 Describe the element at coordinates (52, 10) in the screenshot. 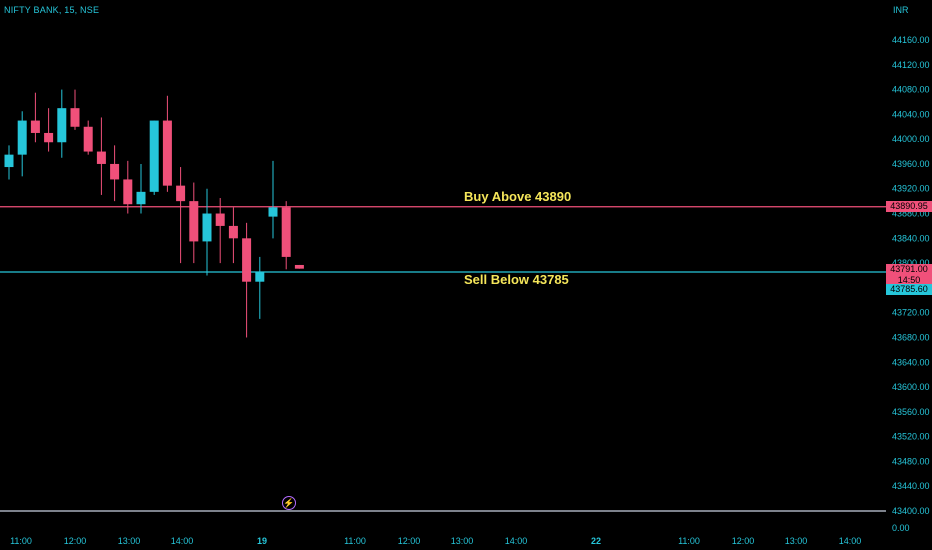

I see `symbol-title: NIFTY BANK, 15, NSE` at that location.